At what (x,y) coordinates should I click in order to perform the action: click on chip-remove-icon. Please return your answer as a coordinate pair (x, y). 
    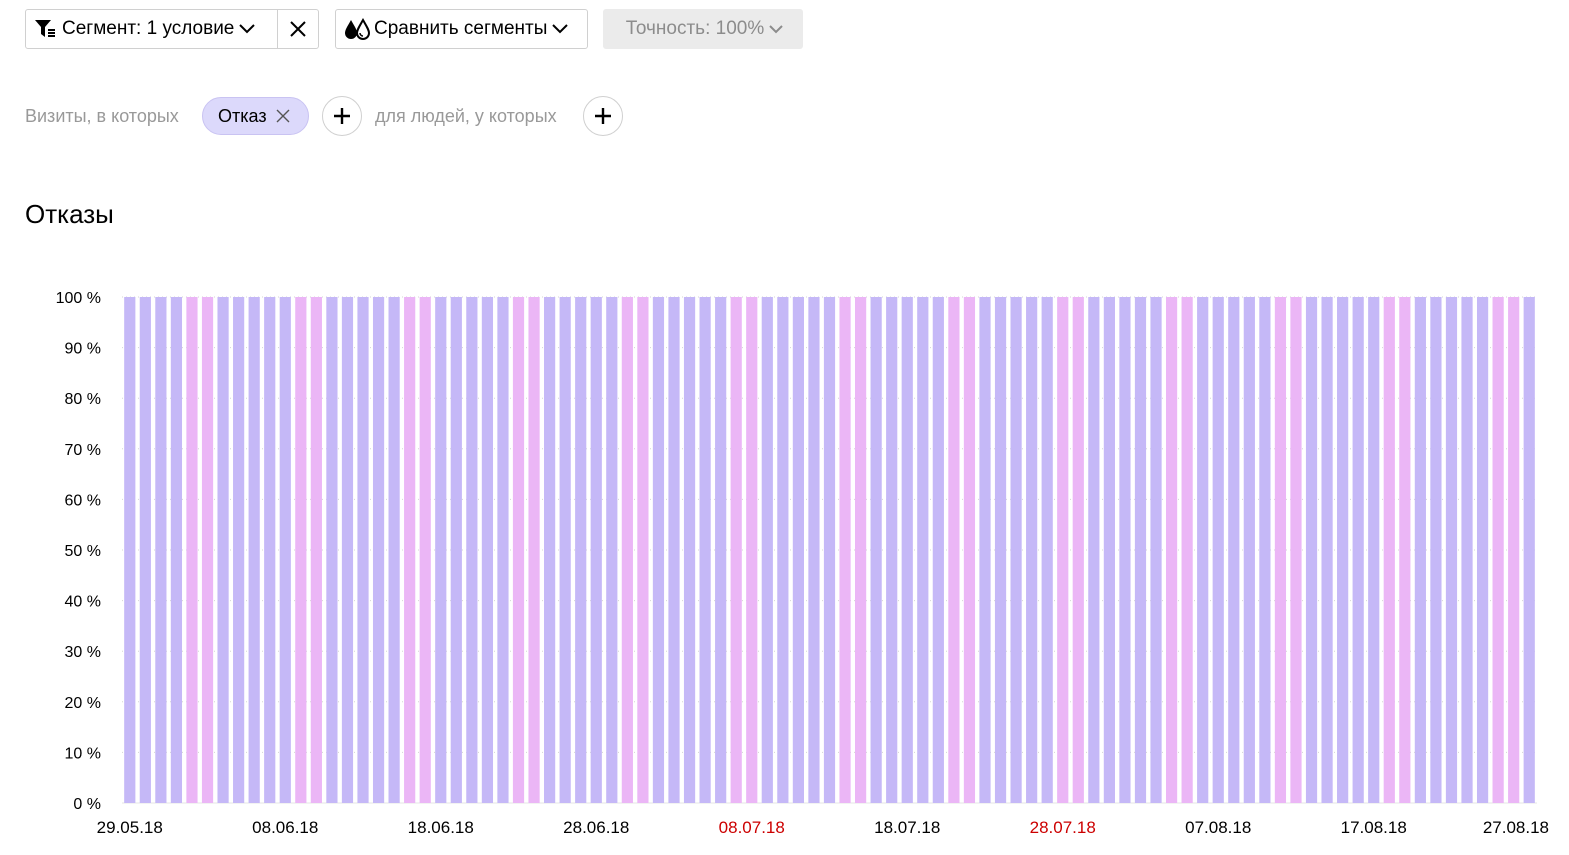
    Looking at the image, I should click on (283, 116).